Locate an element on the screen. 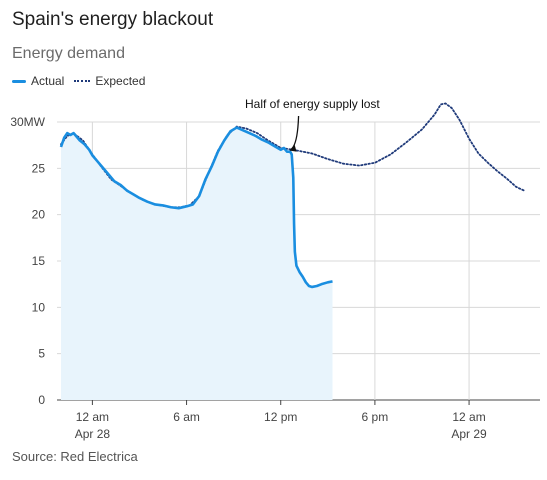 The height and width of the screenshot is (480, 547). annotation-arrow is located at coordinates (295, 133).